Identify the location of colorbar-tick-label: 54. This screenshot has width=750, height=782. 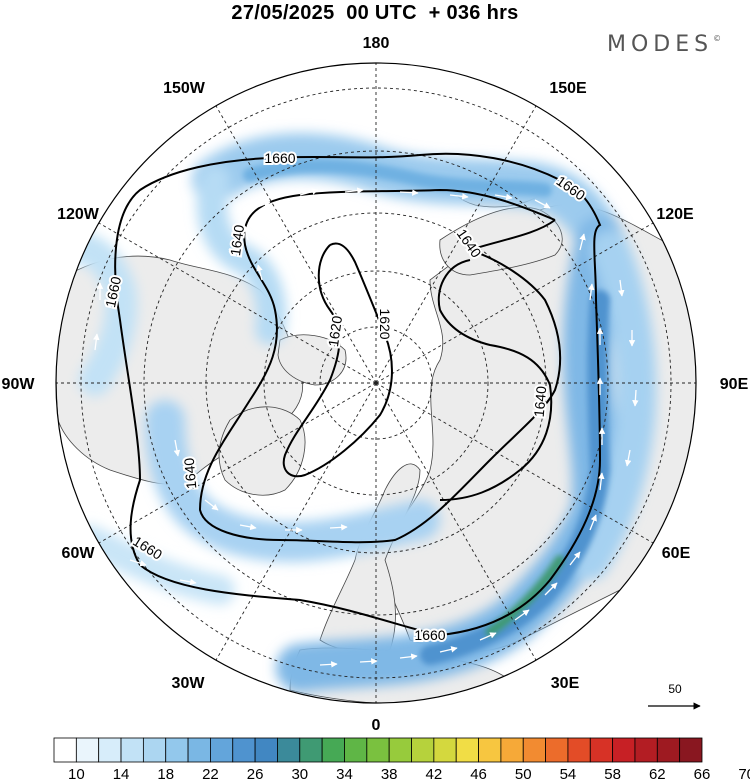
(568, 774).